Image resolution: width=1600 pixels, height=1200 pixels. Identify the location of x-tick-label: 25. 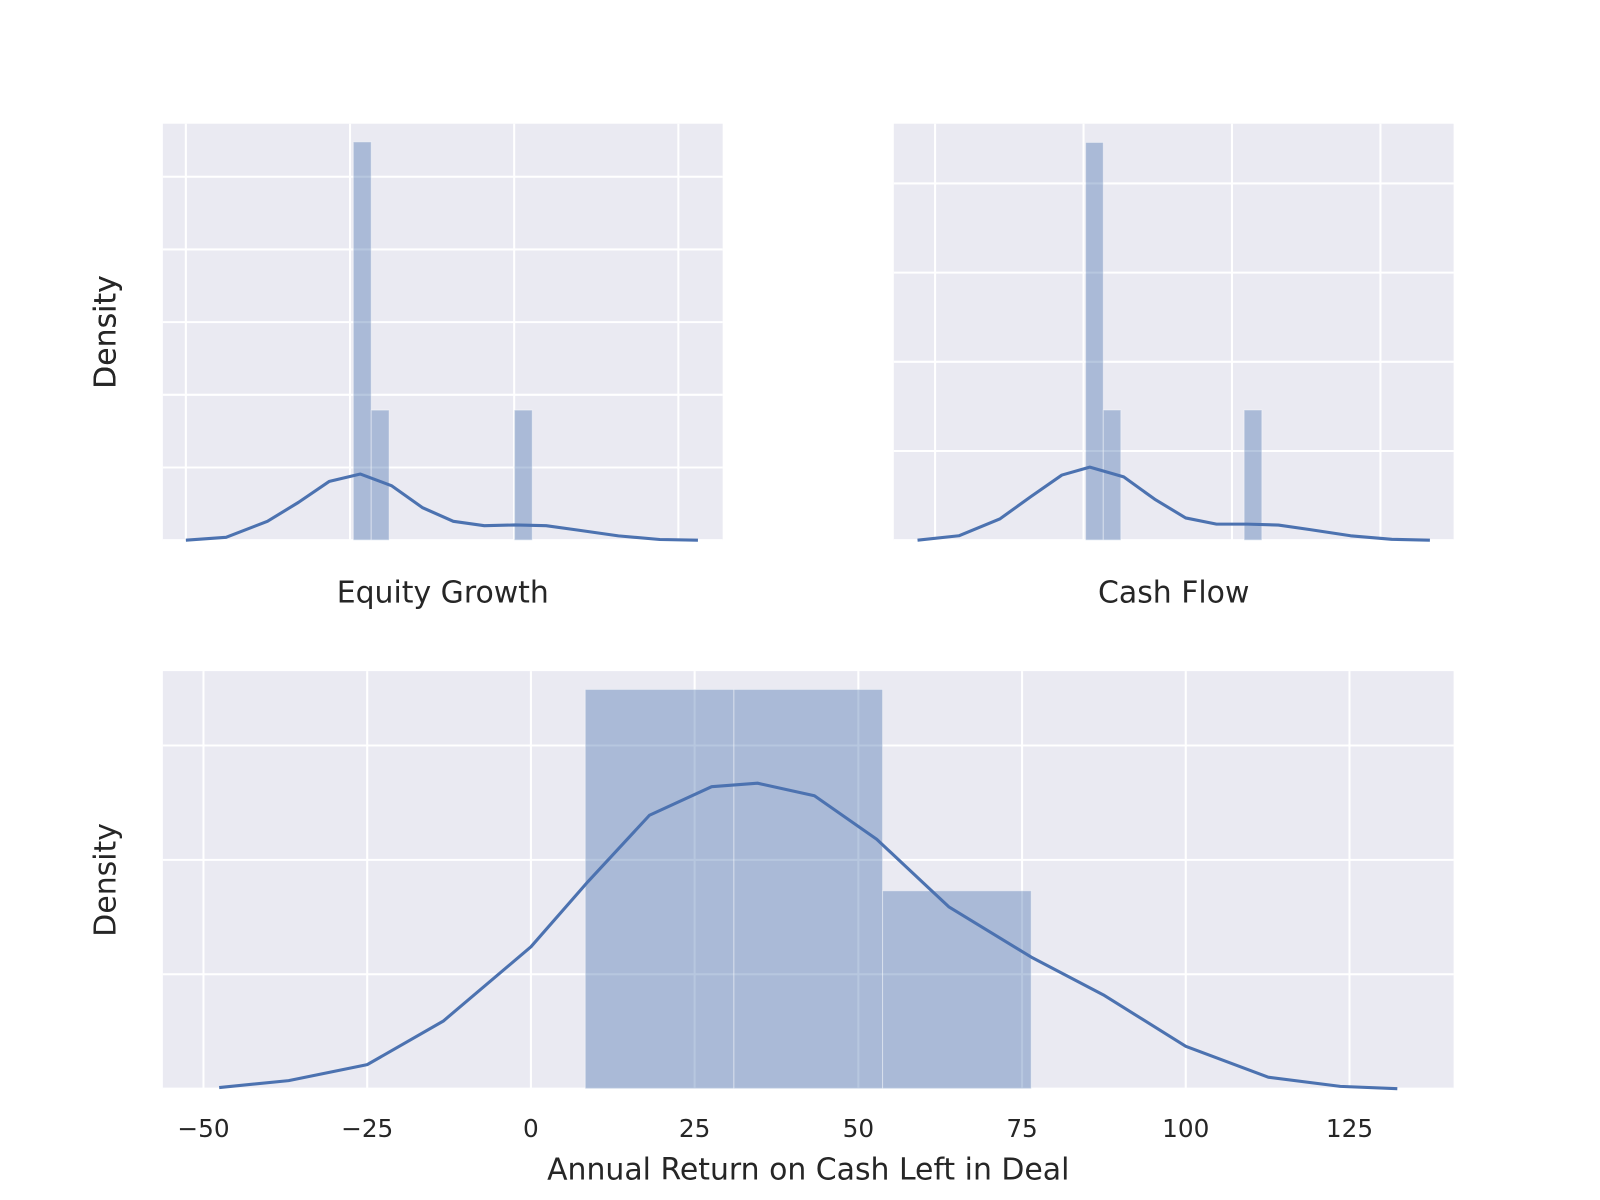
(694, 1128).